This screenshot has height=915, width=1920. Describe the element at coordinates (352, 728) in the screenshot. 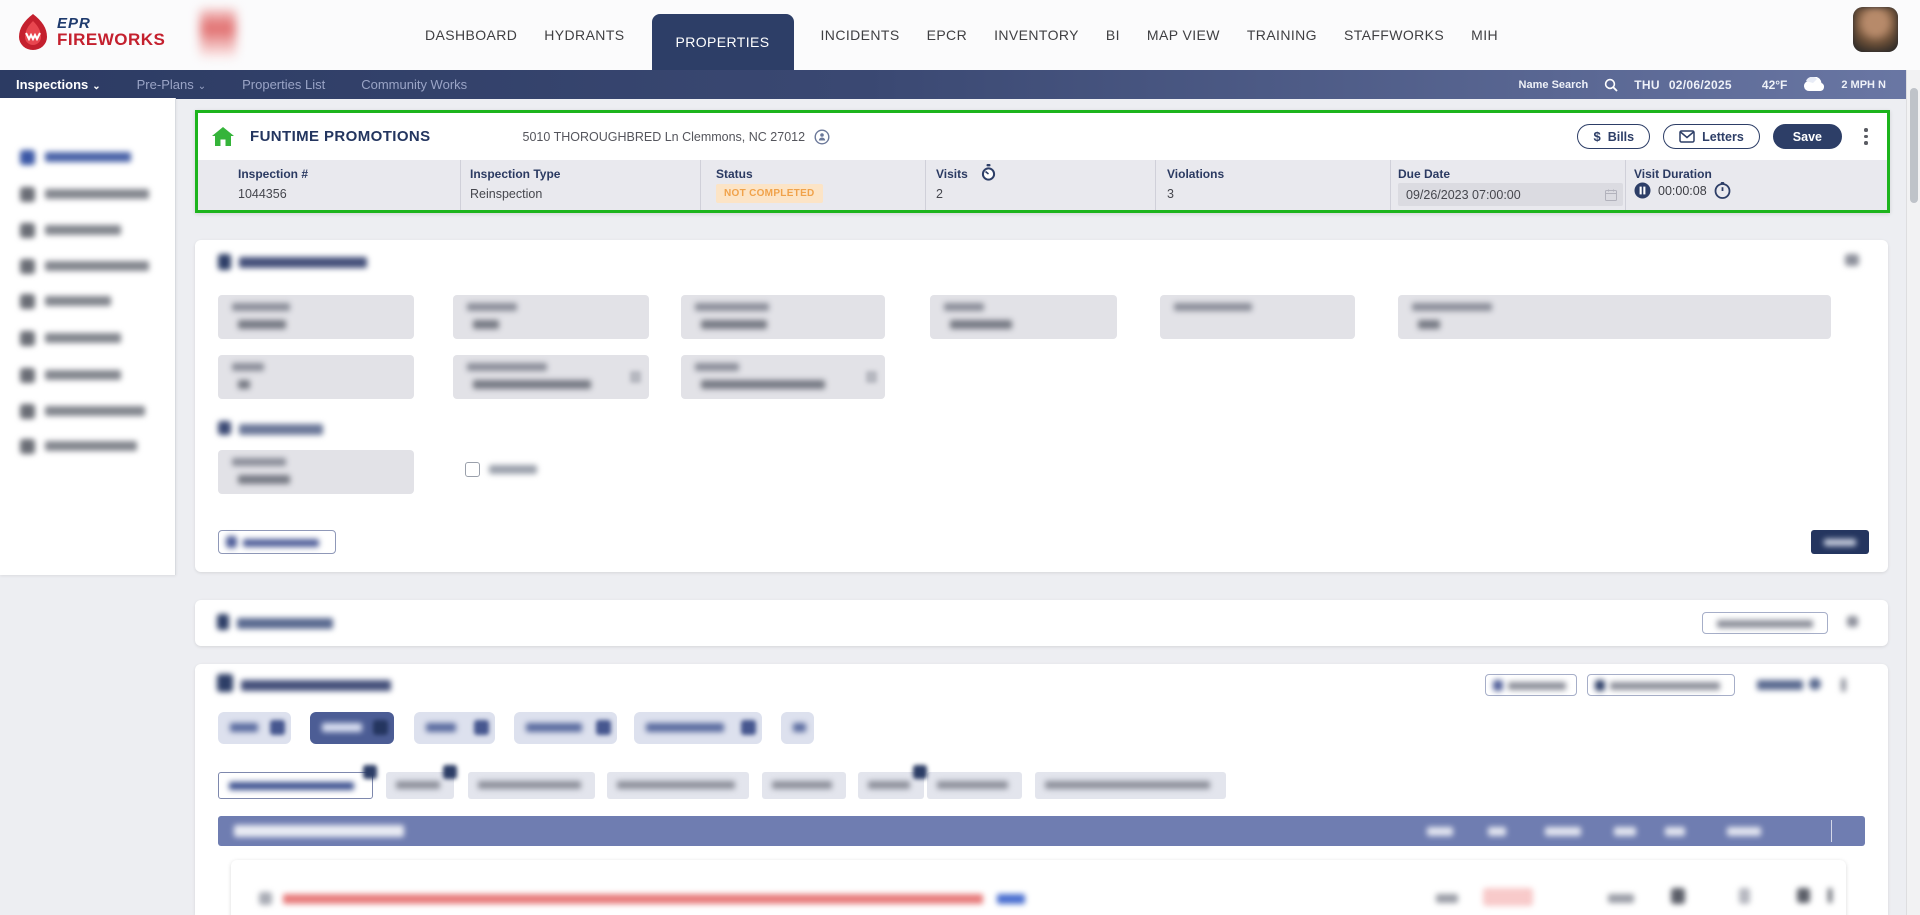

I see `blurred-tab-2-selected` at that location.